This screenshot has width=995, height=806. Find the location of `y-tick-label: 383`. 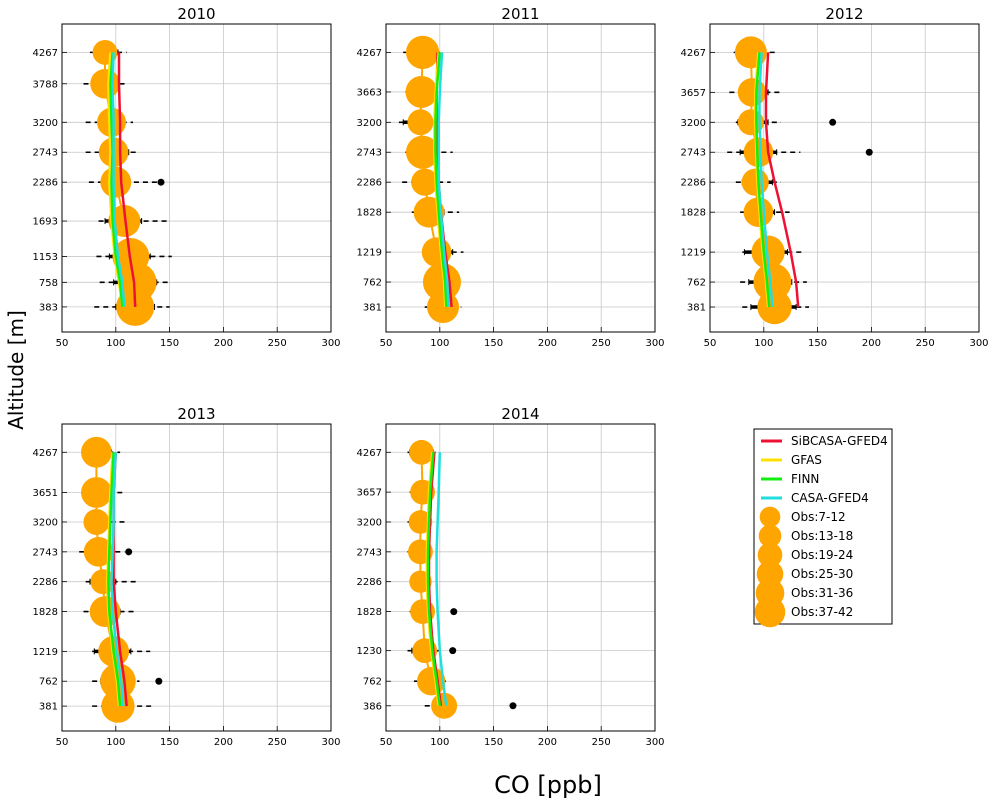

y-tick-label: 383 is located at coordinates (48, 307).